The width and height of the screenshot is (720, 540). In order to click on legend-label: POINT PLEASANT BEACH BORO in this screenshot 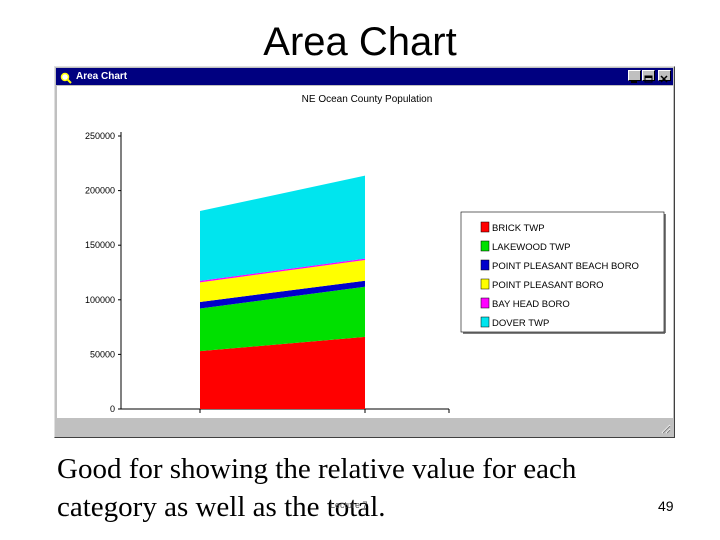, I will do `click(565, 266)`.